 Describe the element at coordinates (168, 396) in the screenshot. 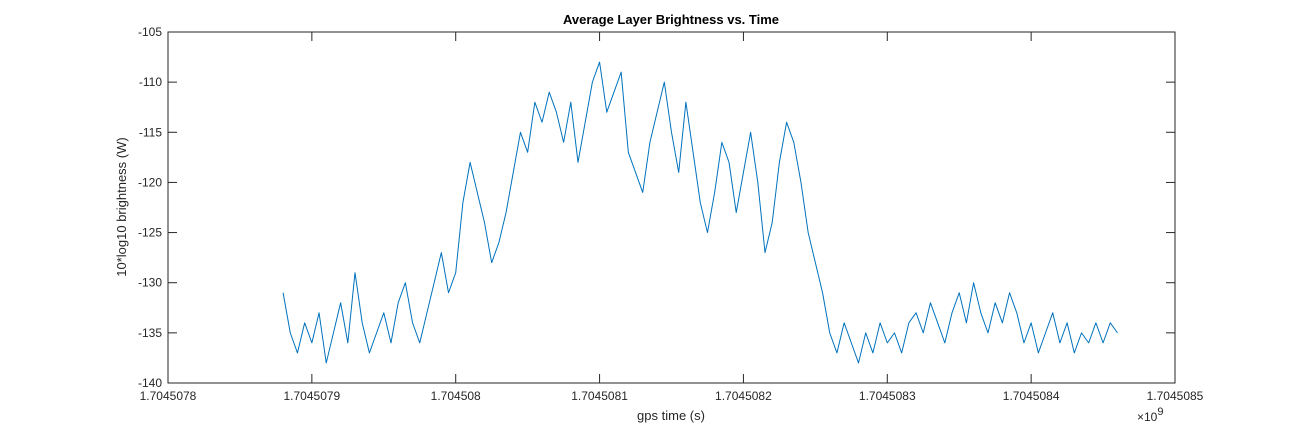

I see `x-tick-label: 1.7045078` at that location.